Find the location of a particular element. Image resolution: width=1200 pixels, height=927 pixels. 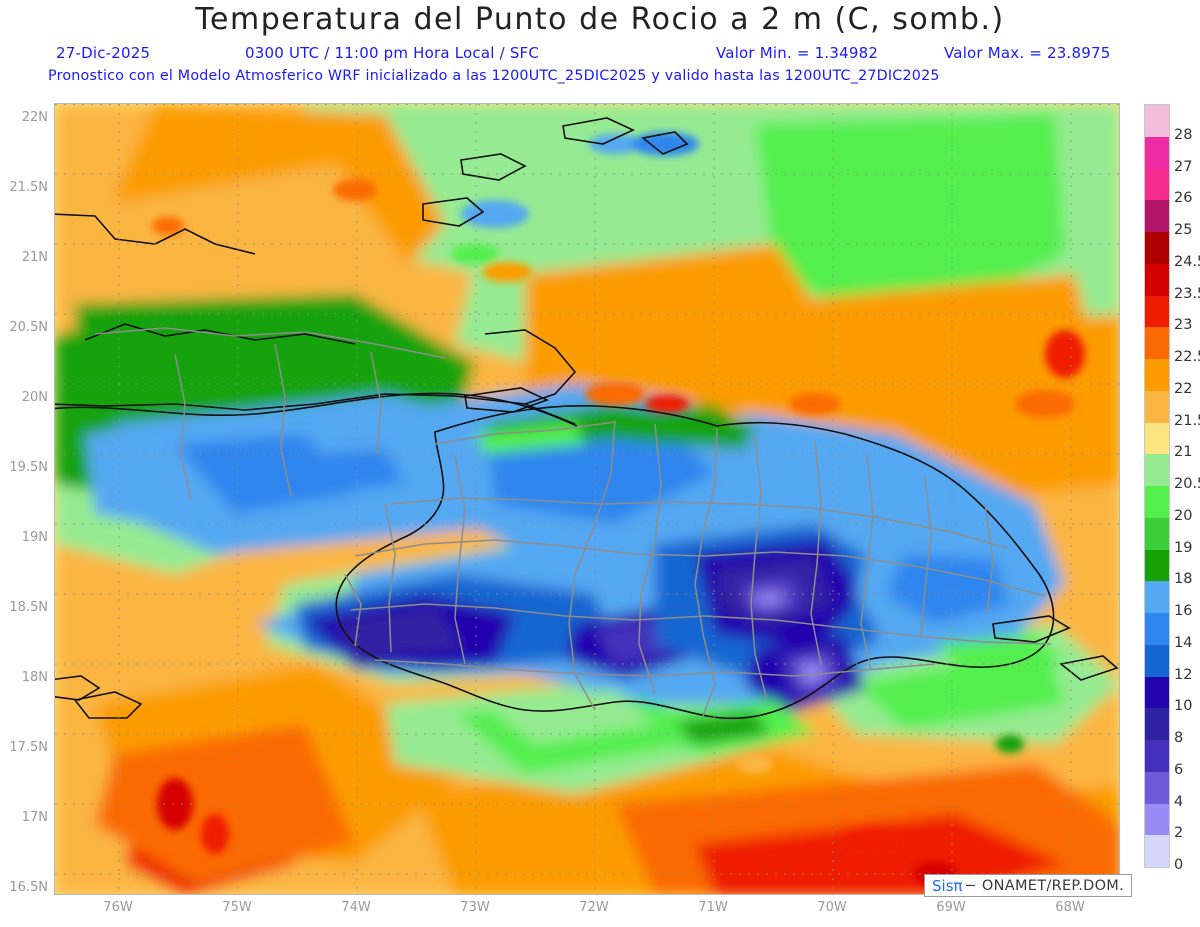

y-tick-label: 20N is located at coordinates (34, 397).